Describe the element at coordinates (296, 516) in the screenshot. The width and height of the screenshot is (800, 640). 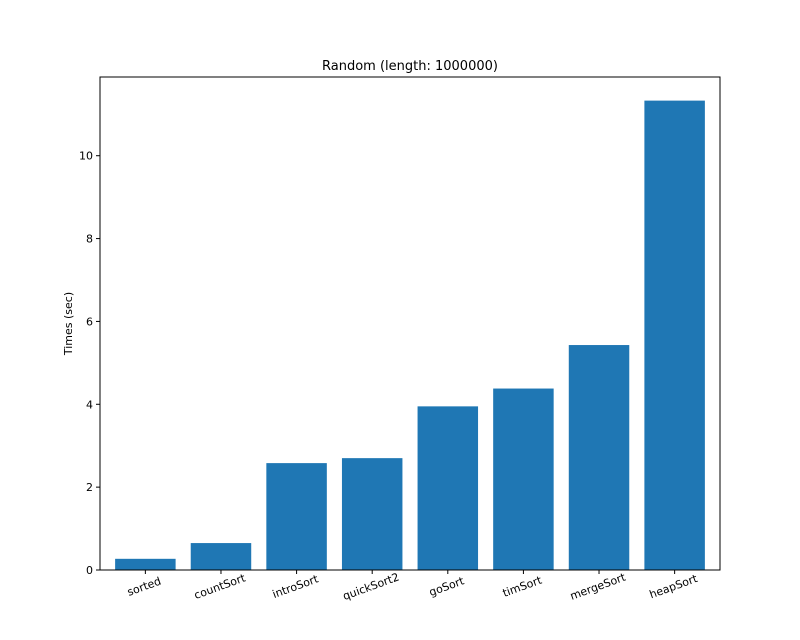
I see `bar-introSort` at that location.